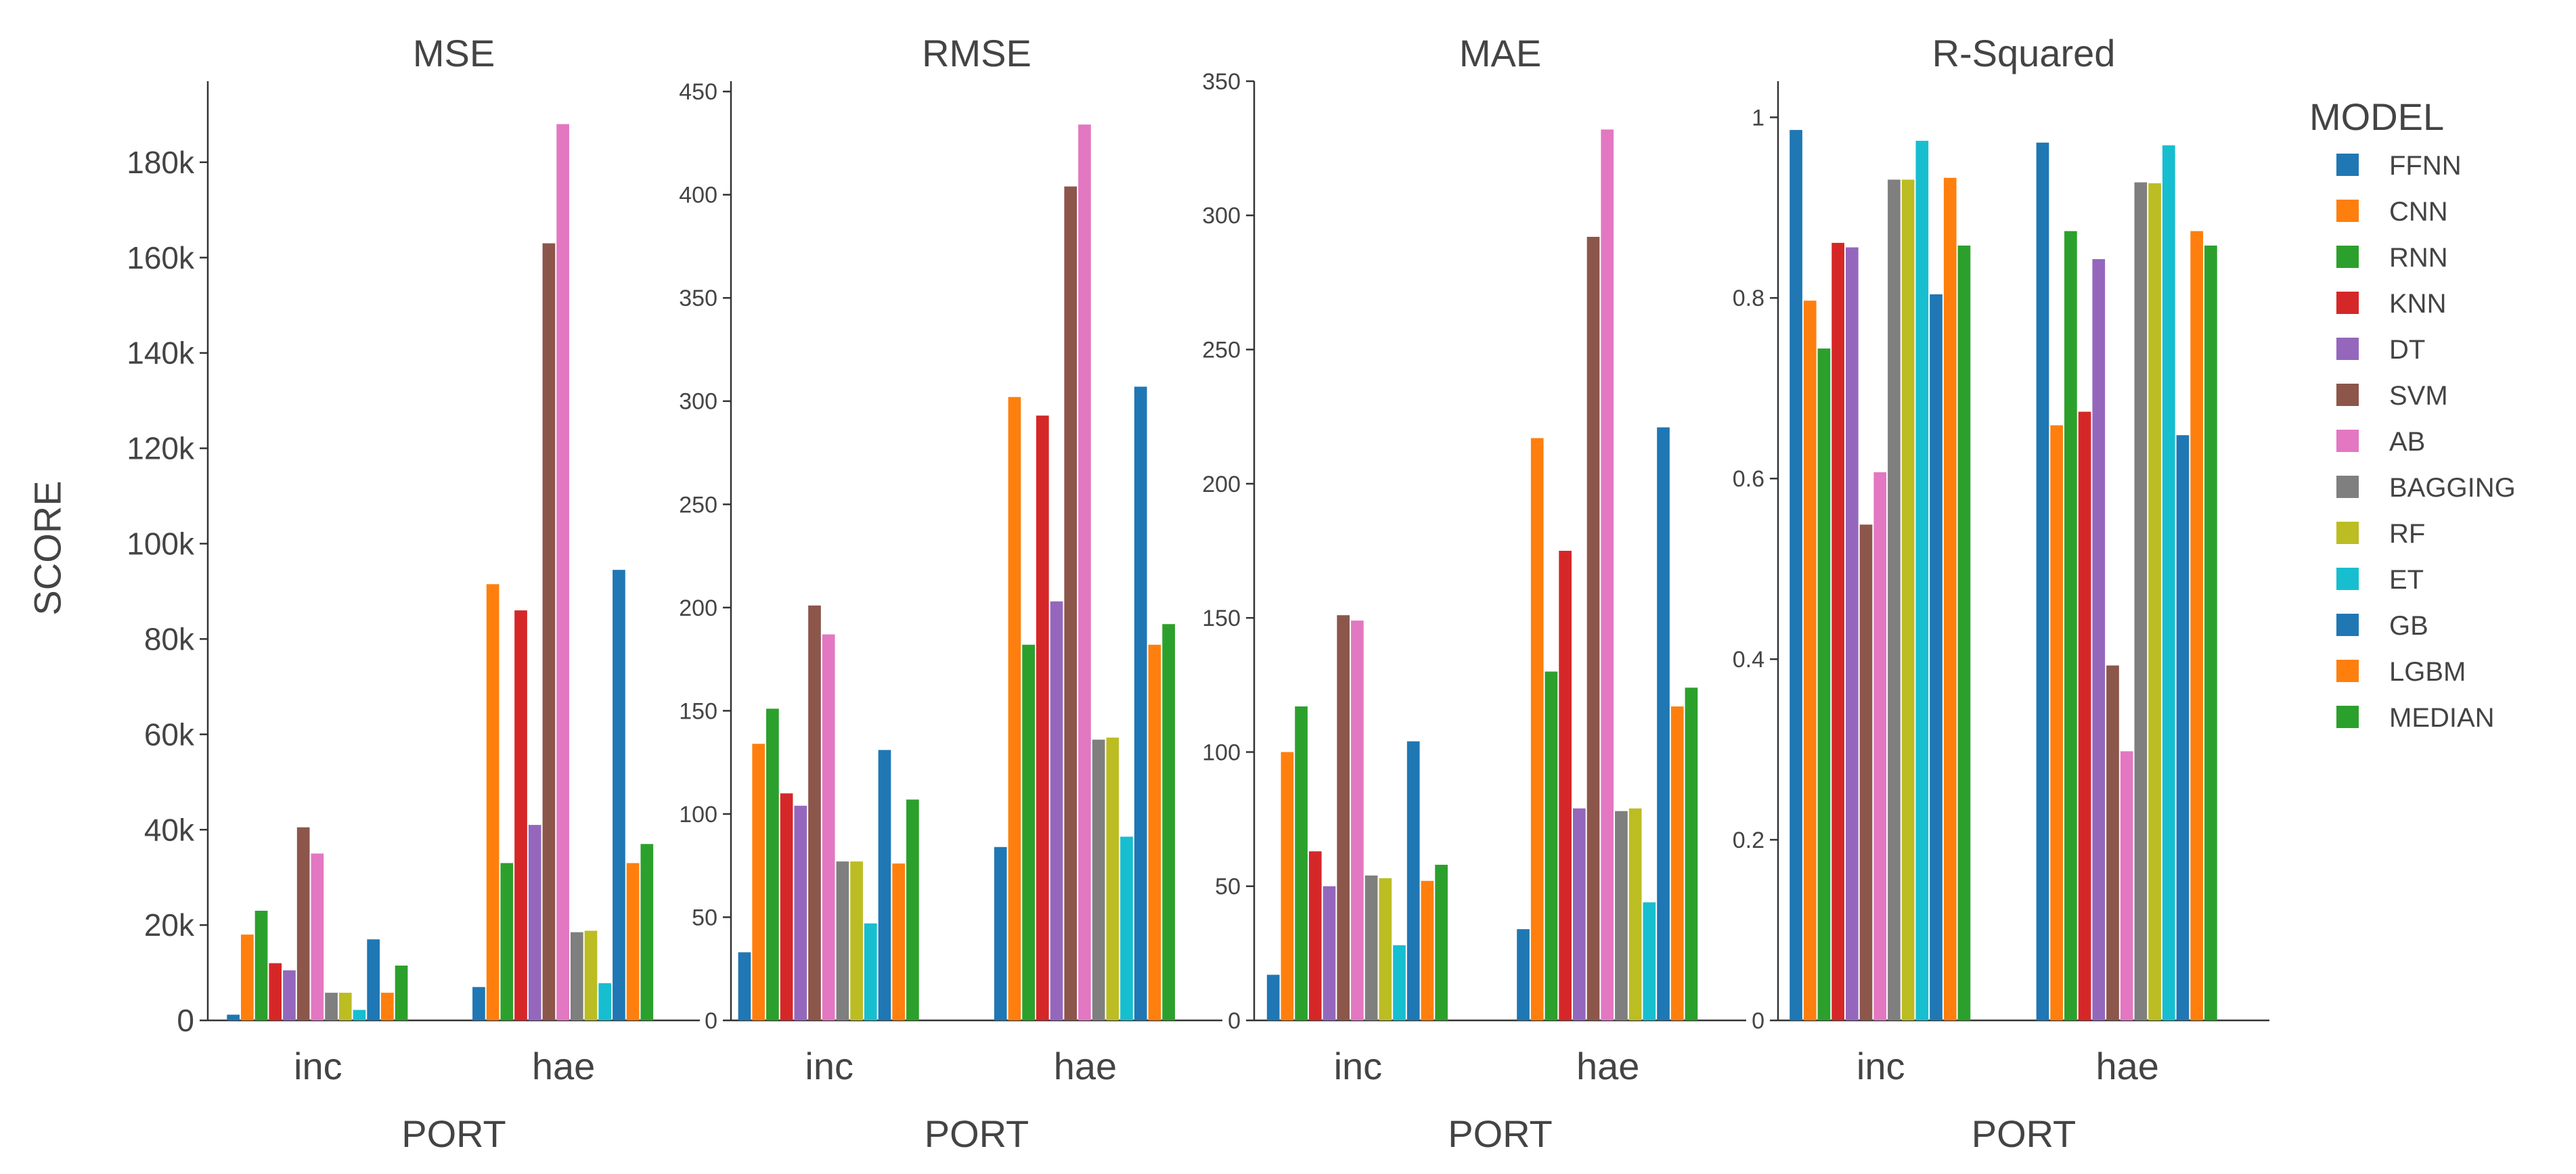 The width and height of the screenshot is (2576, 1174). Describe the element at coordinates (1748, 660) in the screenshot. I see `y-tick-label-3-2: 0.4` at that location.